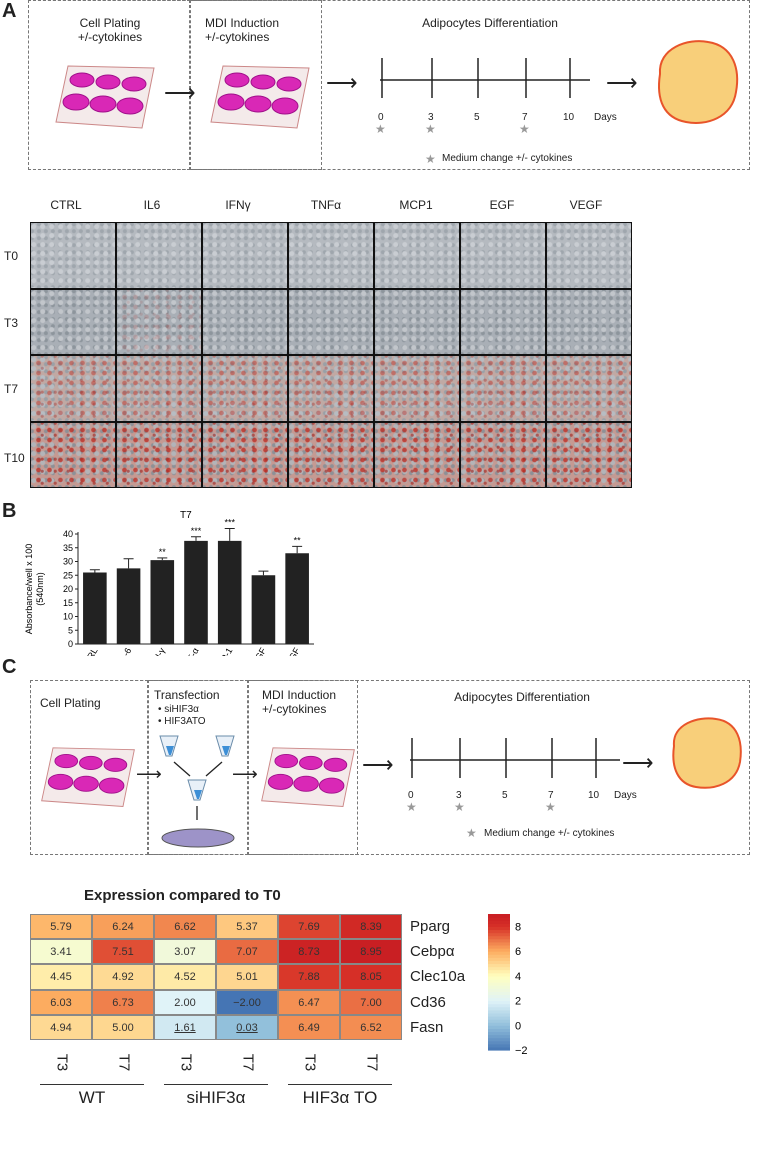 The height and width of the screenshot is (1164, 768). Describe the element at coordinates (622, 82) in the screenshot. I see `panel-a-arrow-3: ⟶` at that location.